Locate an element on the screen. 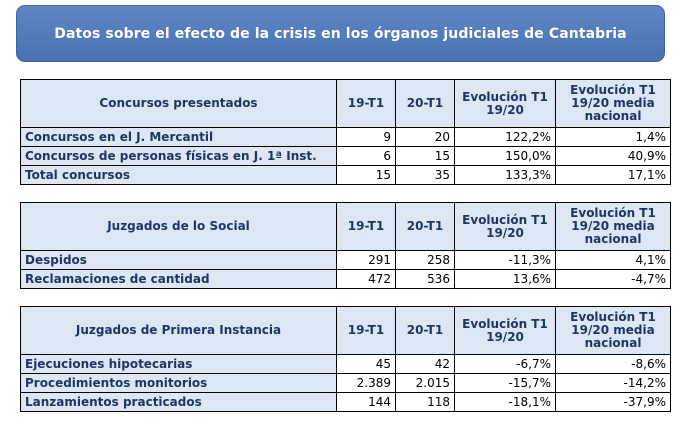 Image resolution: width=686 pixels, height=432 pixels. table-row: Despidos 291 258 -11,3% 4,1% is located at coordinates (345, 260).